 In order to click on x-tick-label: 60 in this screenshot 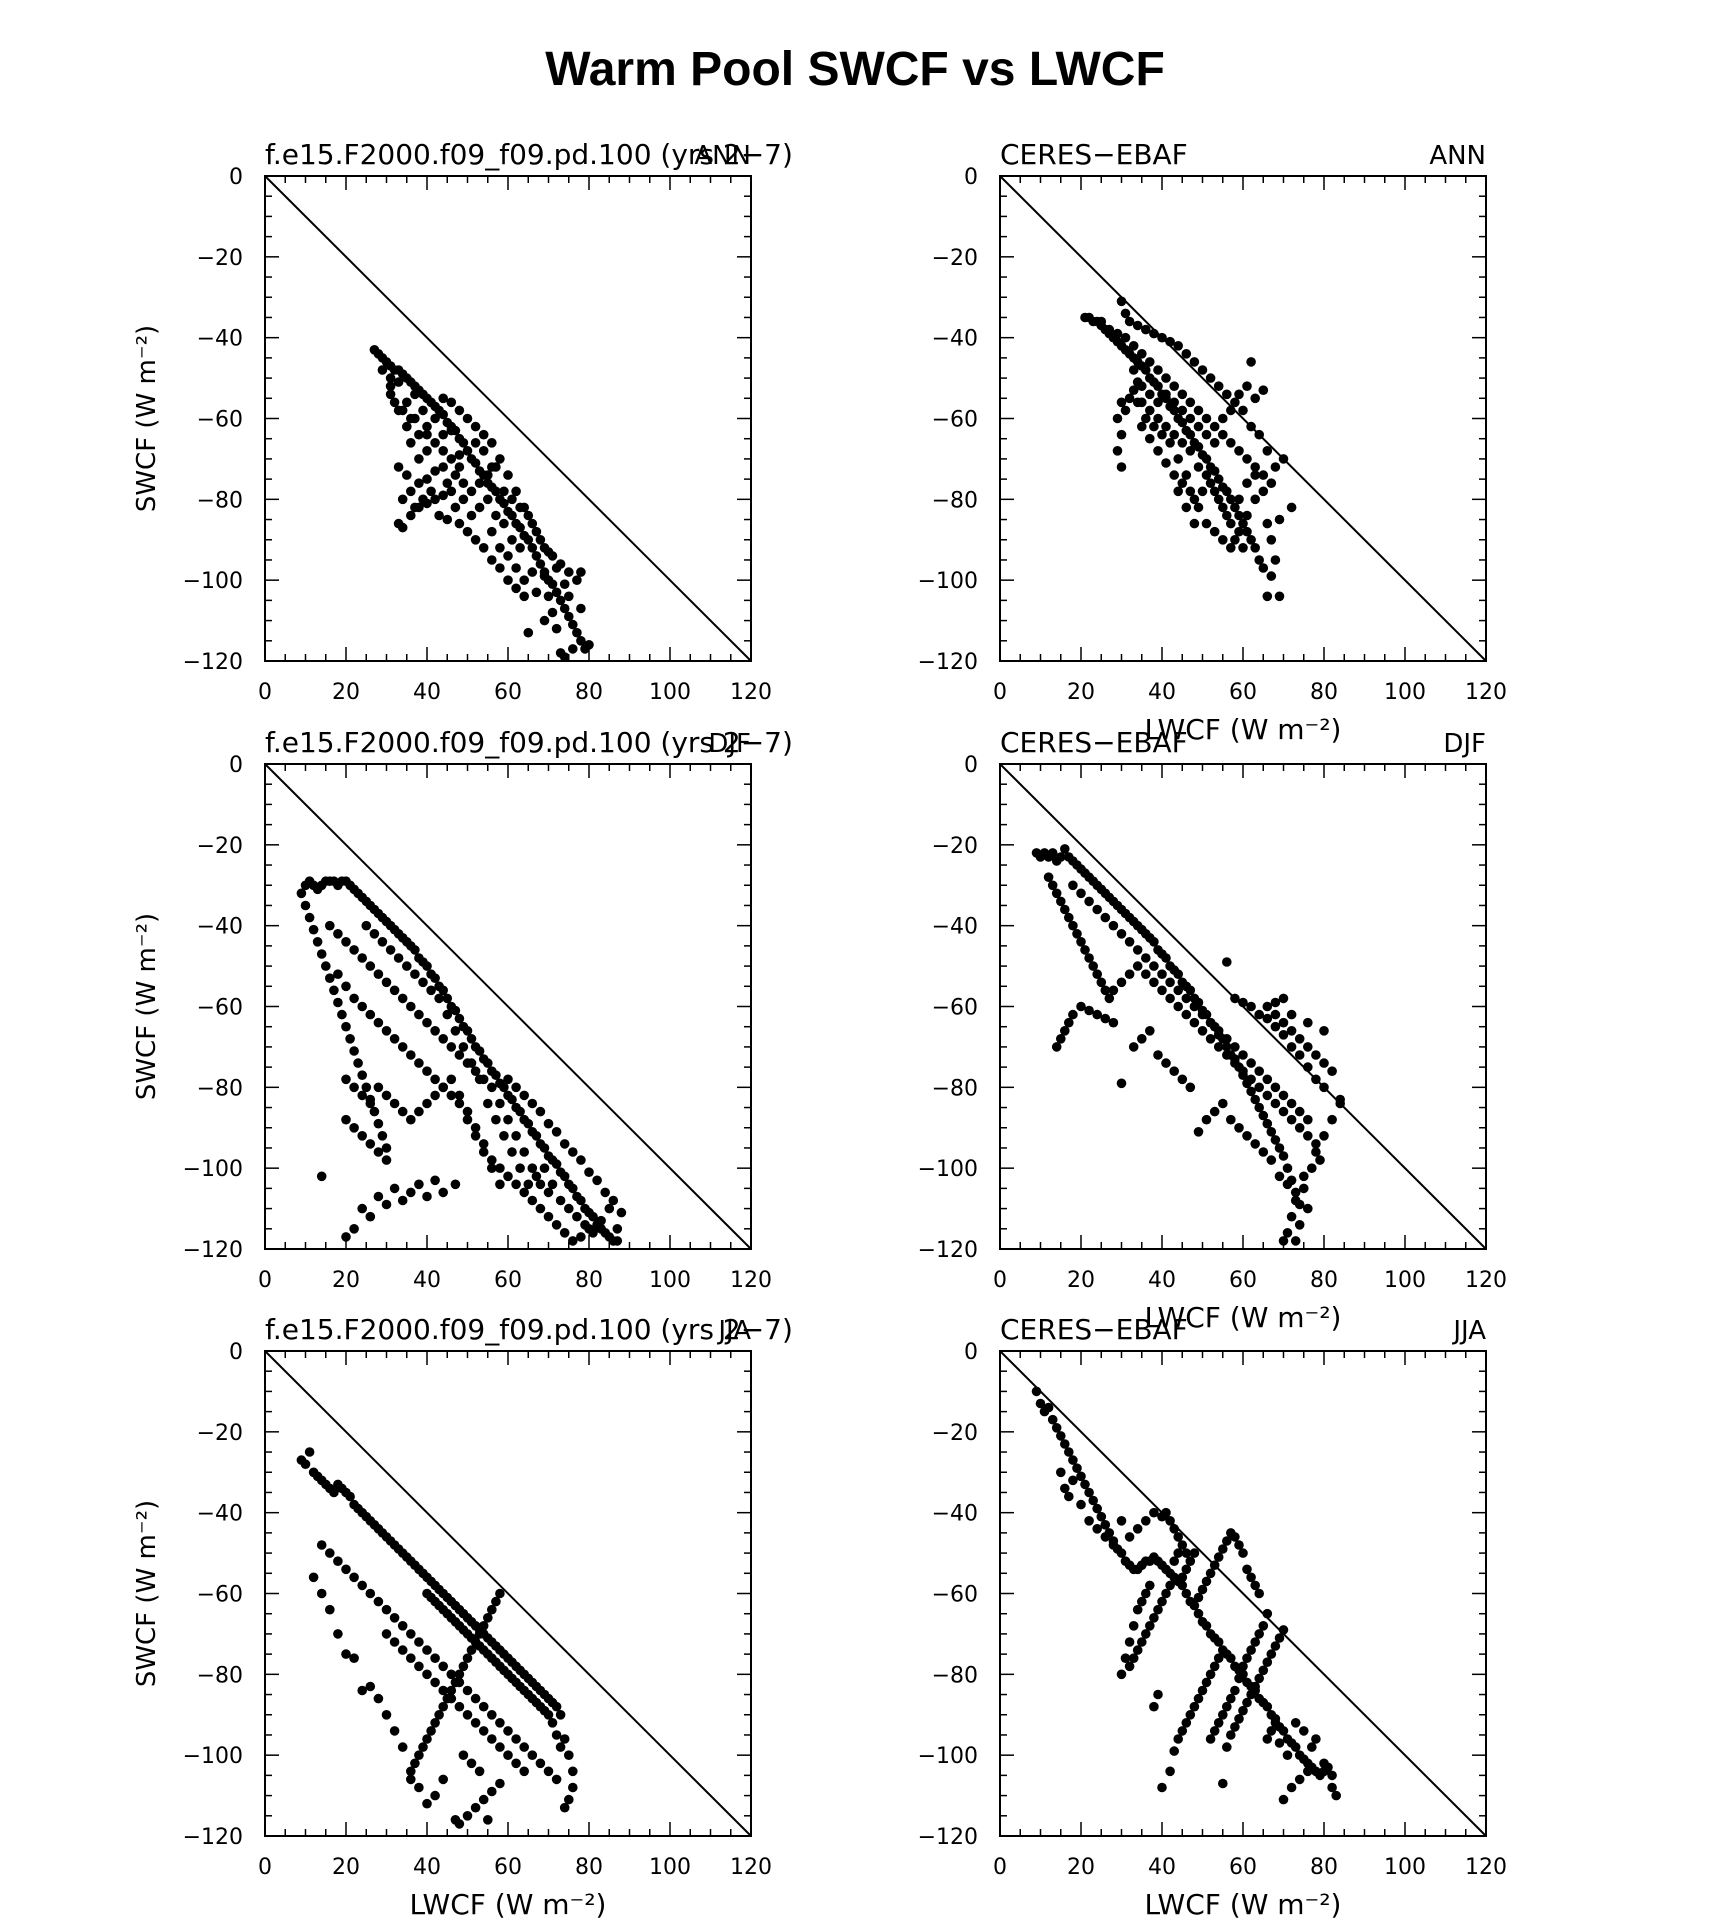, I will do `click(1243, 1280)`.